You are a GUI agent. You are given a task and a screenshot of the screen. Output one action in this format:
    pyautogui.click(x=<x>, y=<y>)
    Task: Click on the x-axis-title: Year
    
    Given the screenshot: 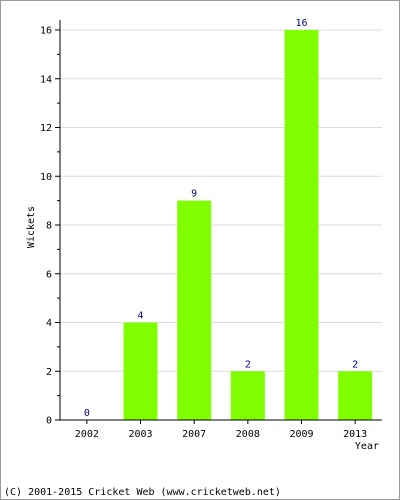 What is the action you would take?
    pyautogui.click(x=367, y=446)
    